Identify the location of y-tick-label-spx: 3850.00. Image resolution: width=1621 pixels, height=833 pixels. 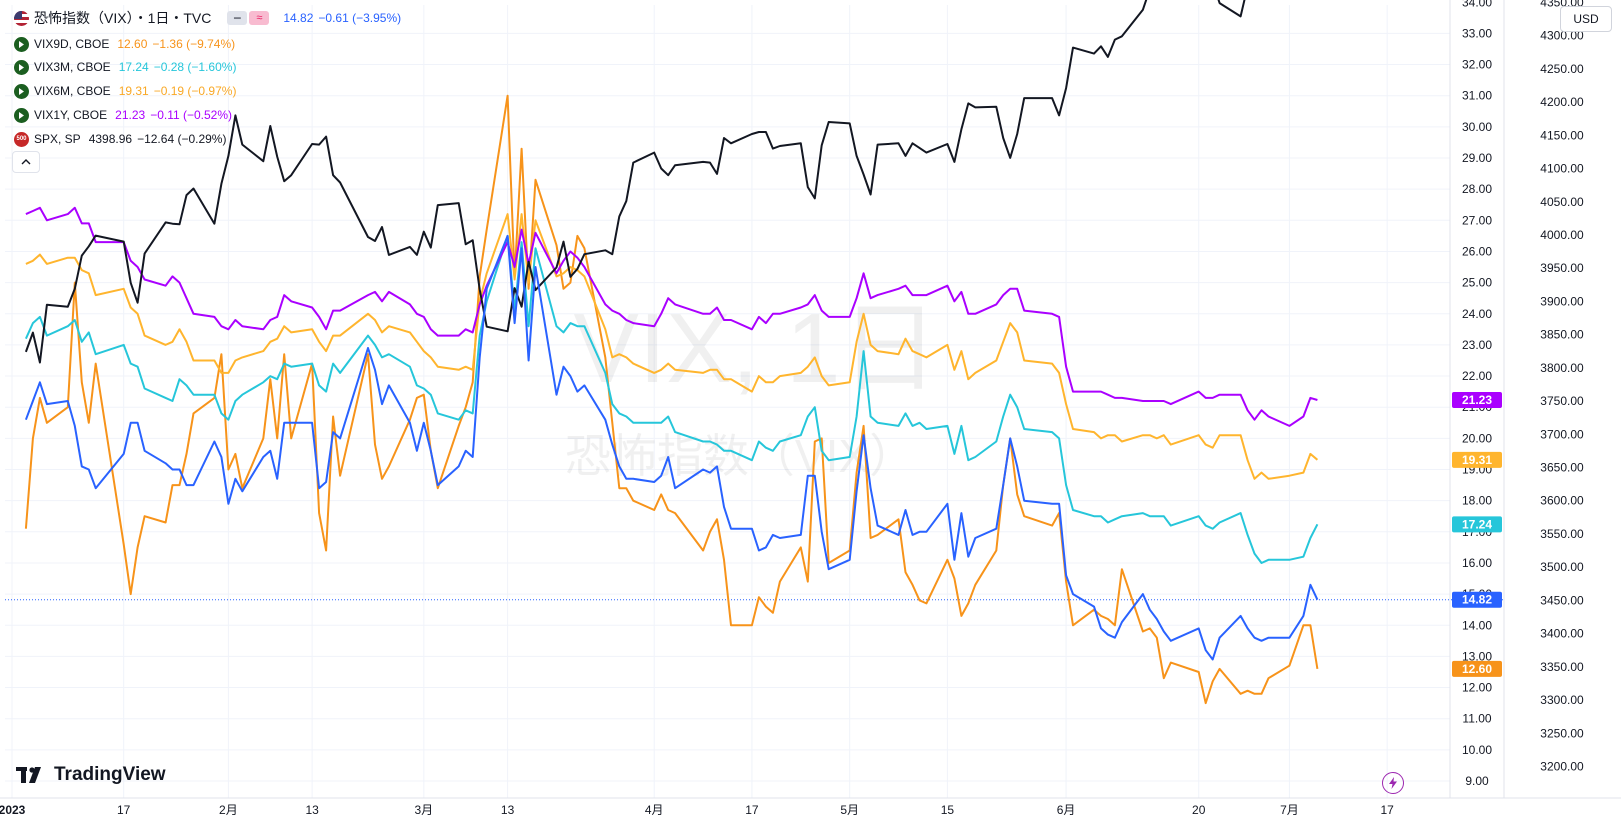
(1562, 335).